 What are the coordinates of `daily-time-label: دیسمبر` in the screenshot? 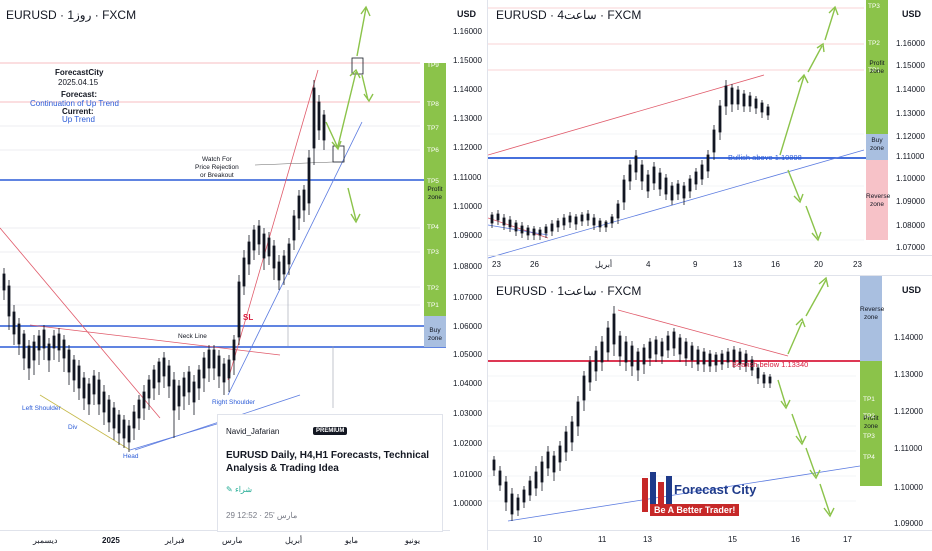 It's located at (45, 540).